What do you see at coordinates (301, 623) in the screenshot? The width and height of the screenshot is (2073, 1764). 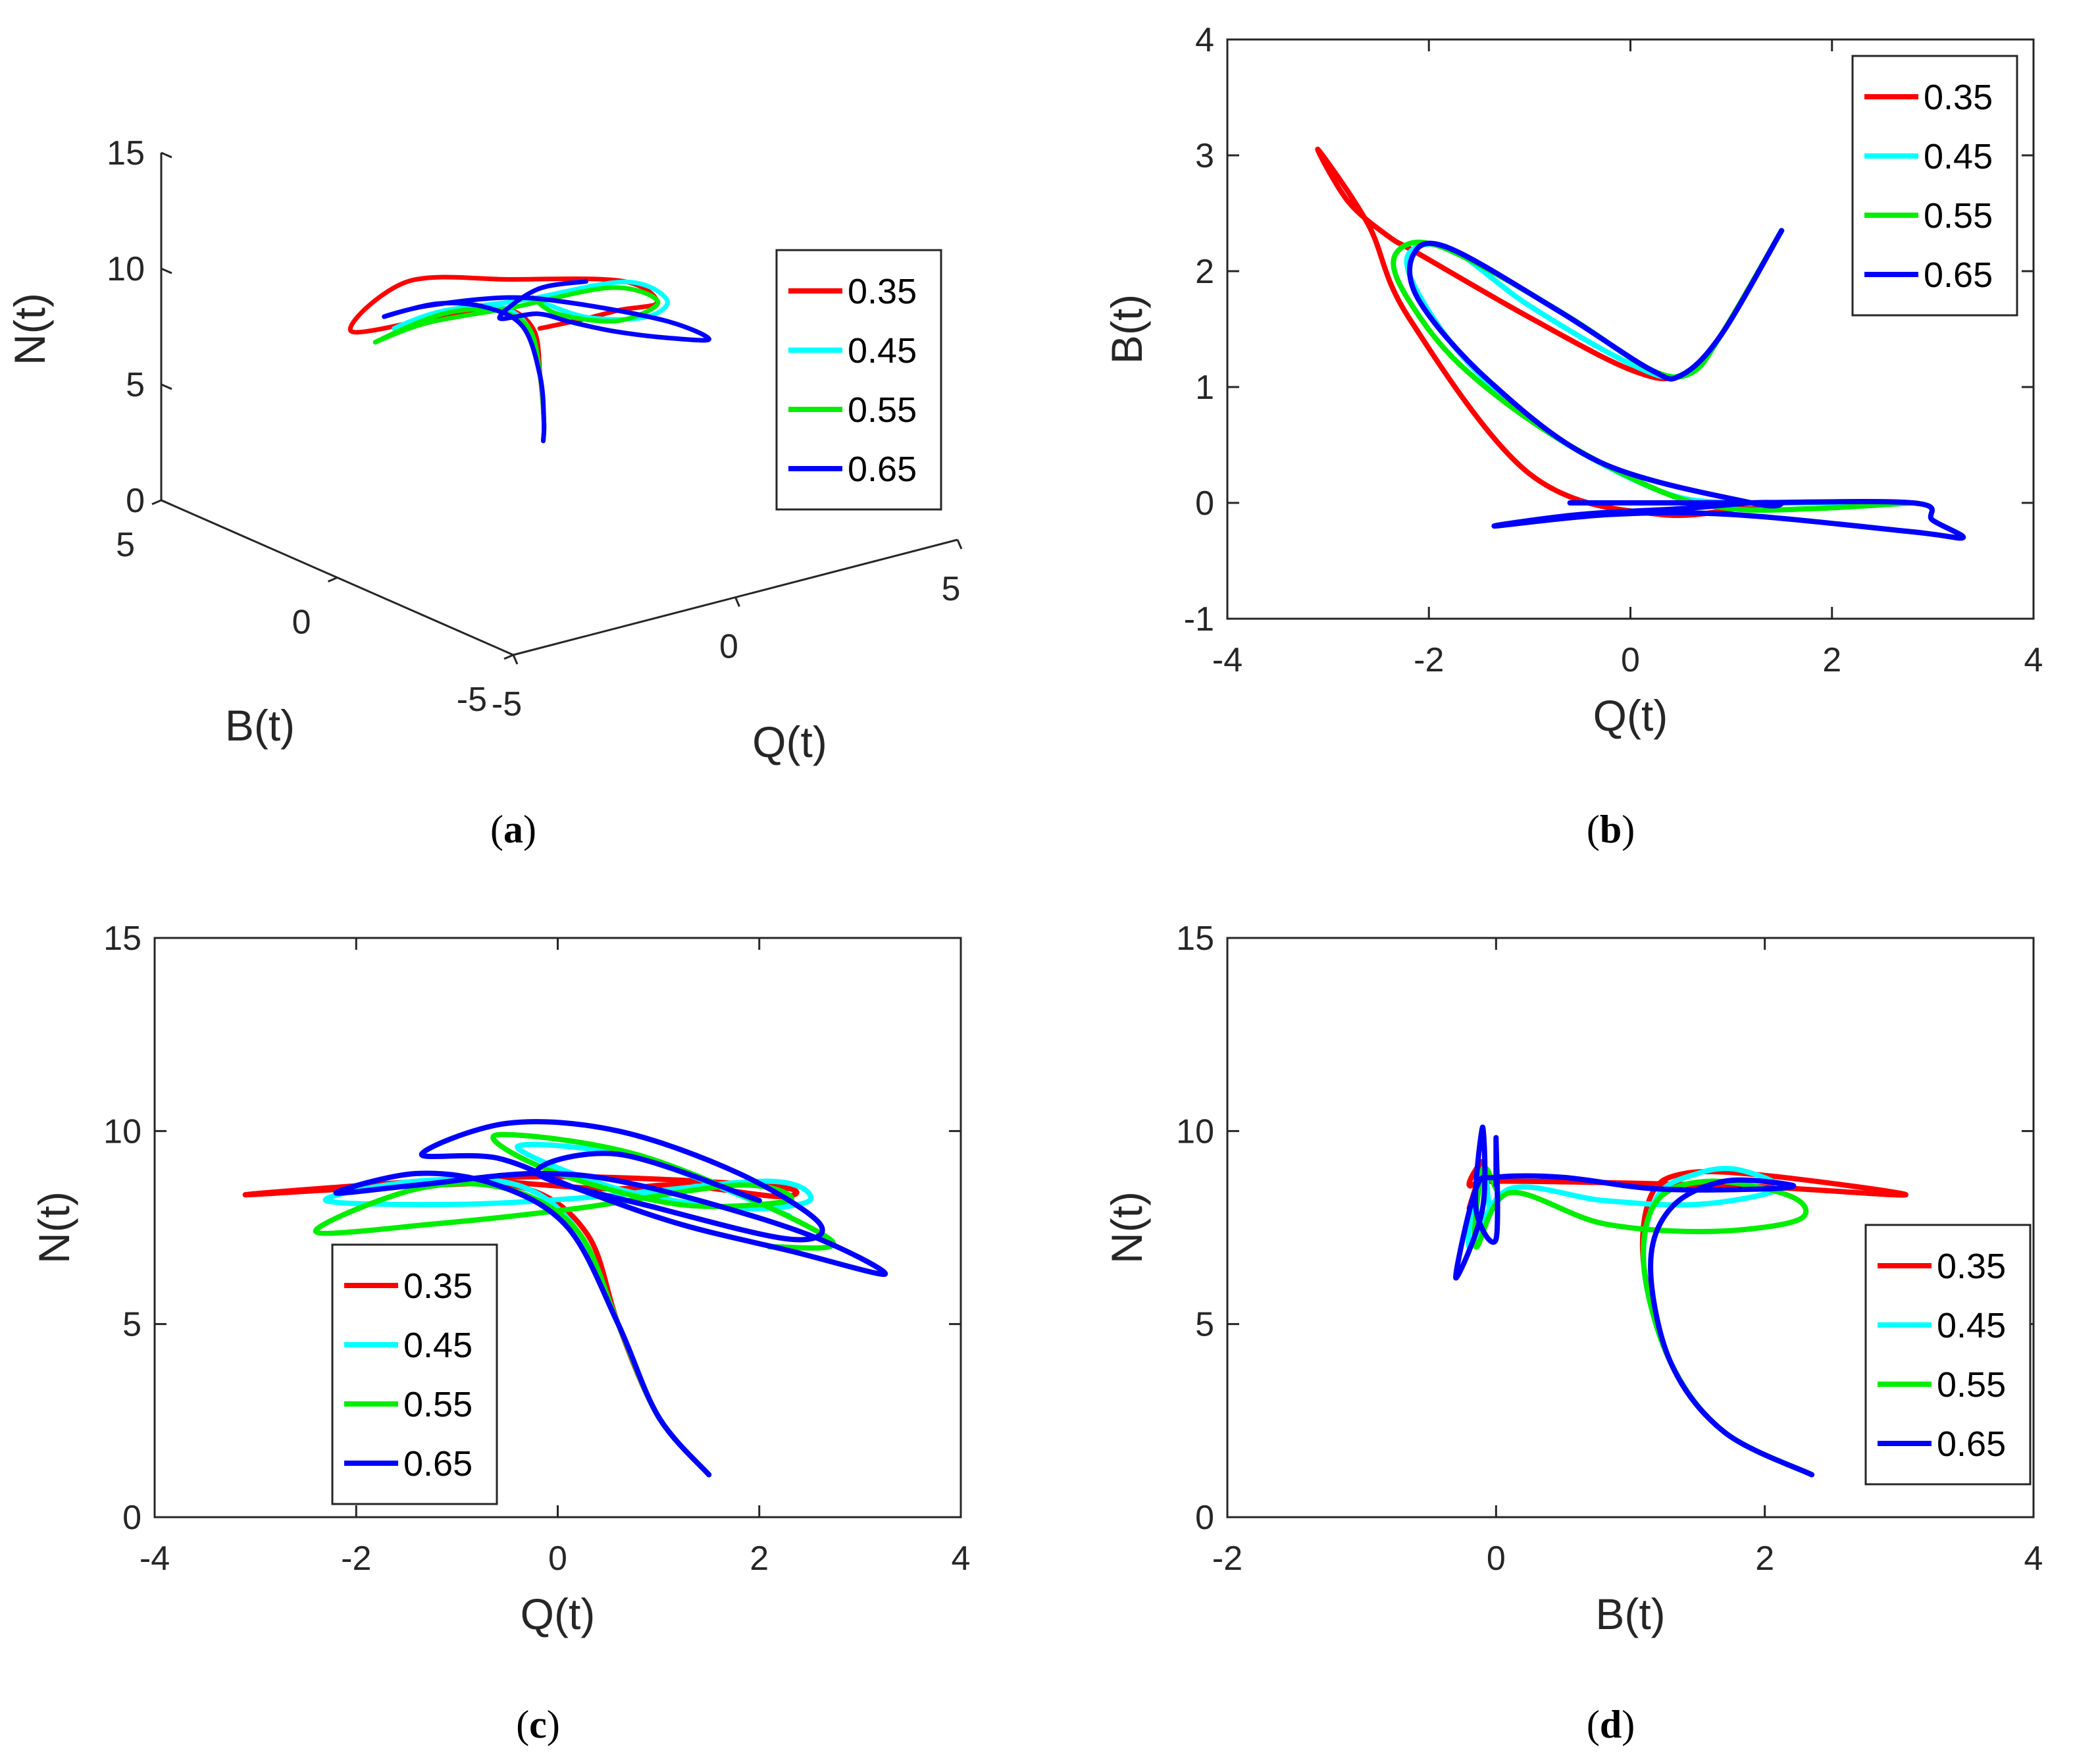 I see `b-tick-label: 0` at bounding box center [301, 623].